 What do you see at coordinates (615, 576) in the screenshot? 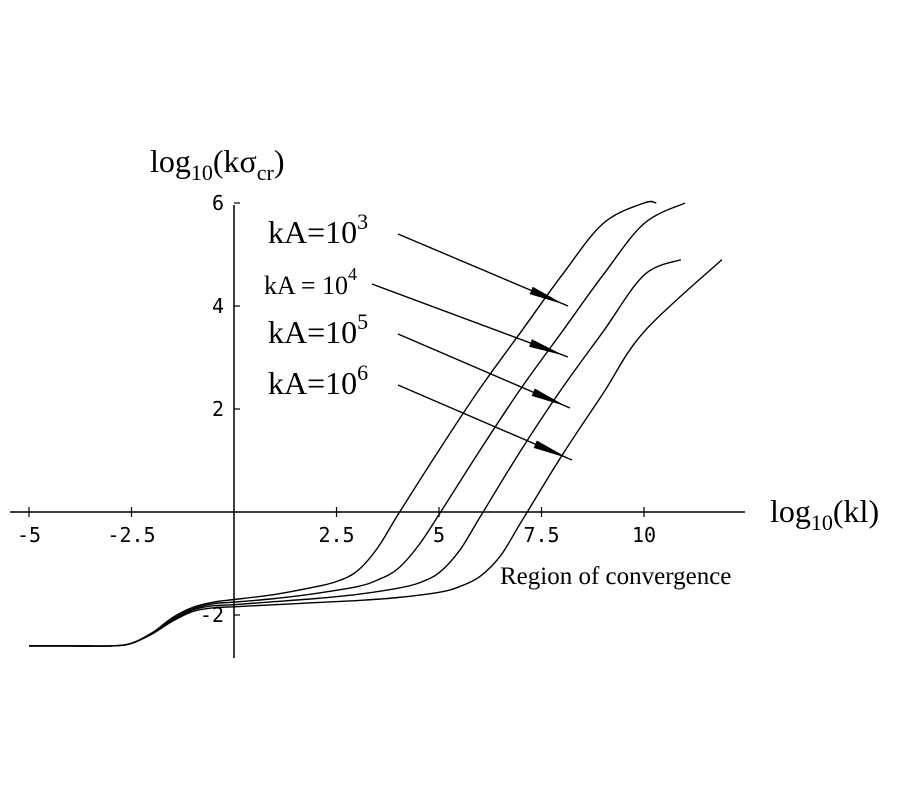
I see `region-annotation: Region of convergence` at bounding box center [615, 576].